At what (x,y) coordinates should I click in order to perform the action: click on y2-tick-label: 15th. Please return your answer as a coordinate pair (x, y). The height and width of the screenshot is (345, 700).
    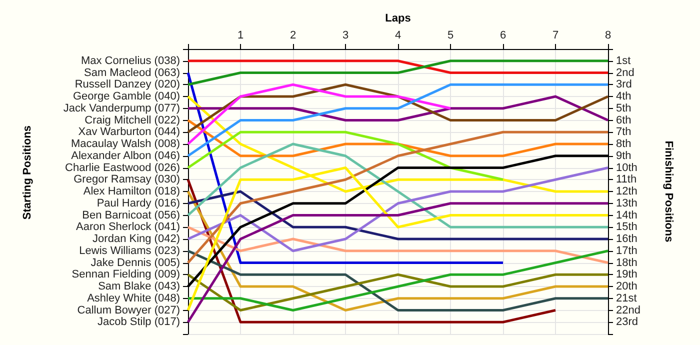
    Looking at the image, I should click on (627, 227).